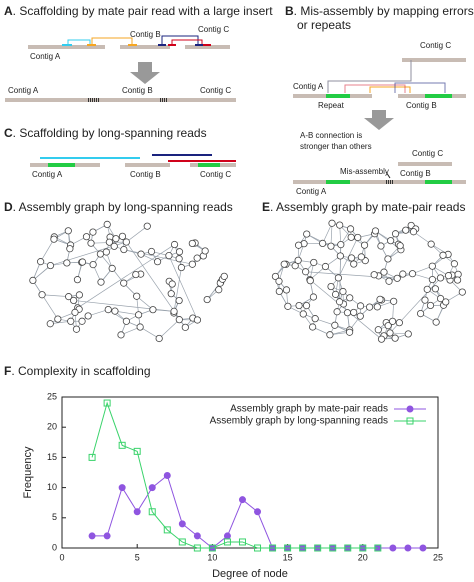 Image resolution: width=474 pixels, height=582 pixels. Describe the element at coordinates (309, 409) in the screenshot. I see `legend-label: Assembly graph by mate-pair reads` at that location.